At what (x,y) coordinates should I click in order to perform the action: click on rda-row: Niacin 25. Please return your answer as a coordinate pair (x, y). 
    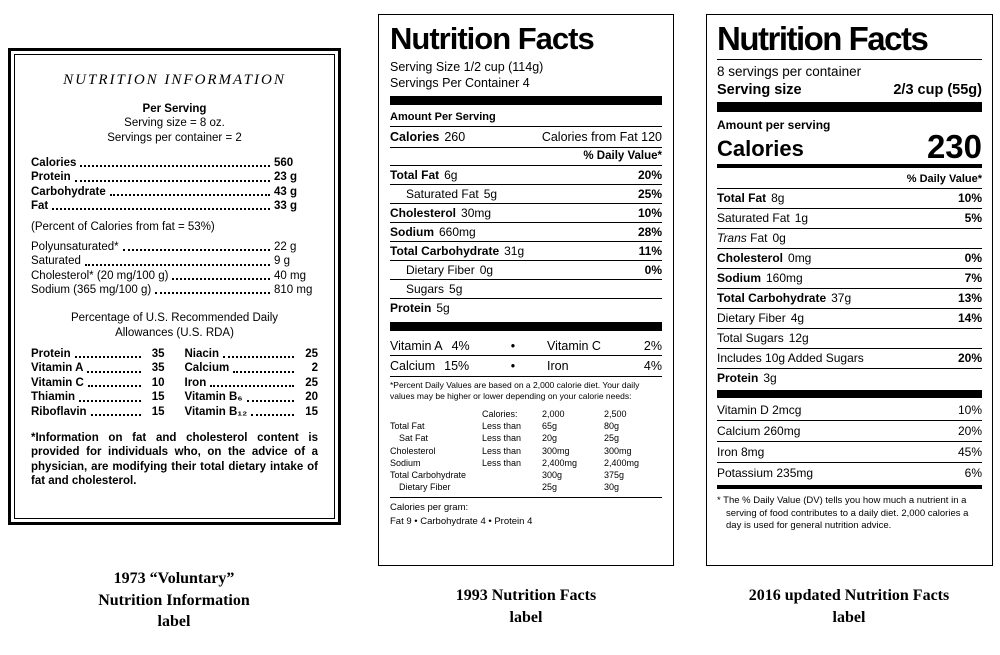
    Looking at the image, I should click on (252, 354).